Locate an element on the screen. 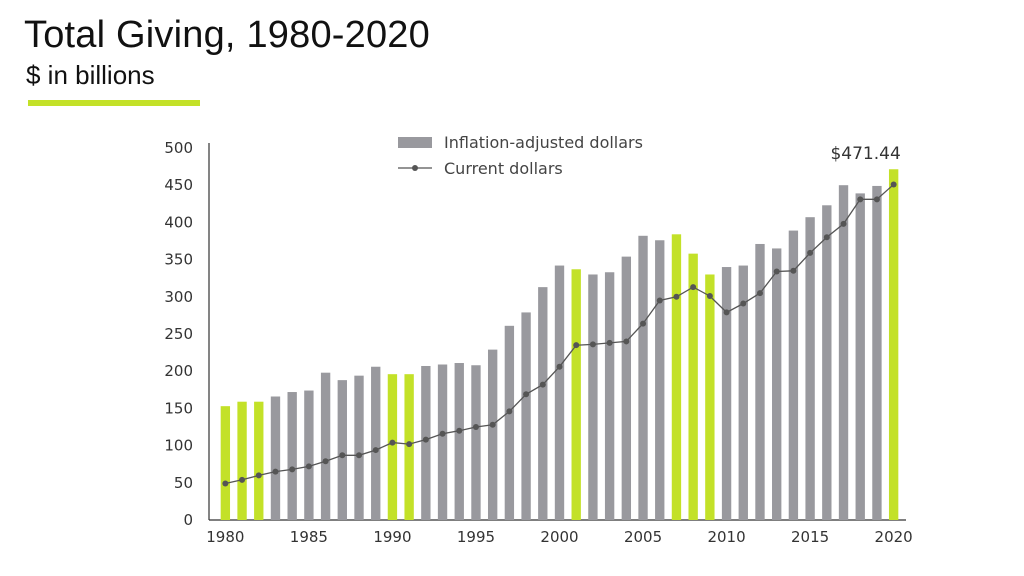 The height and width of the screenshot is (576, 1024). accent-rule is located at coordinates (114, 103).